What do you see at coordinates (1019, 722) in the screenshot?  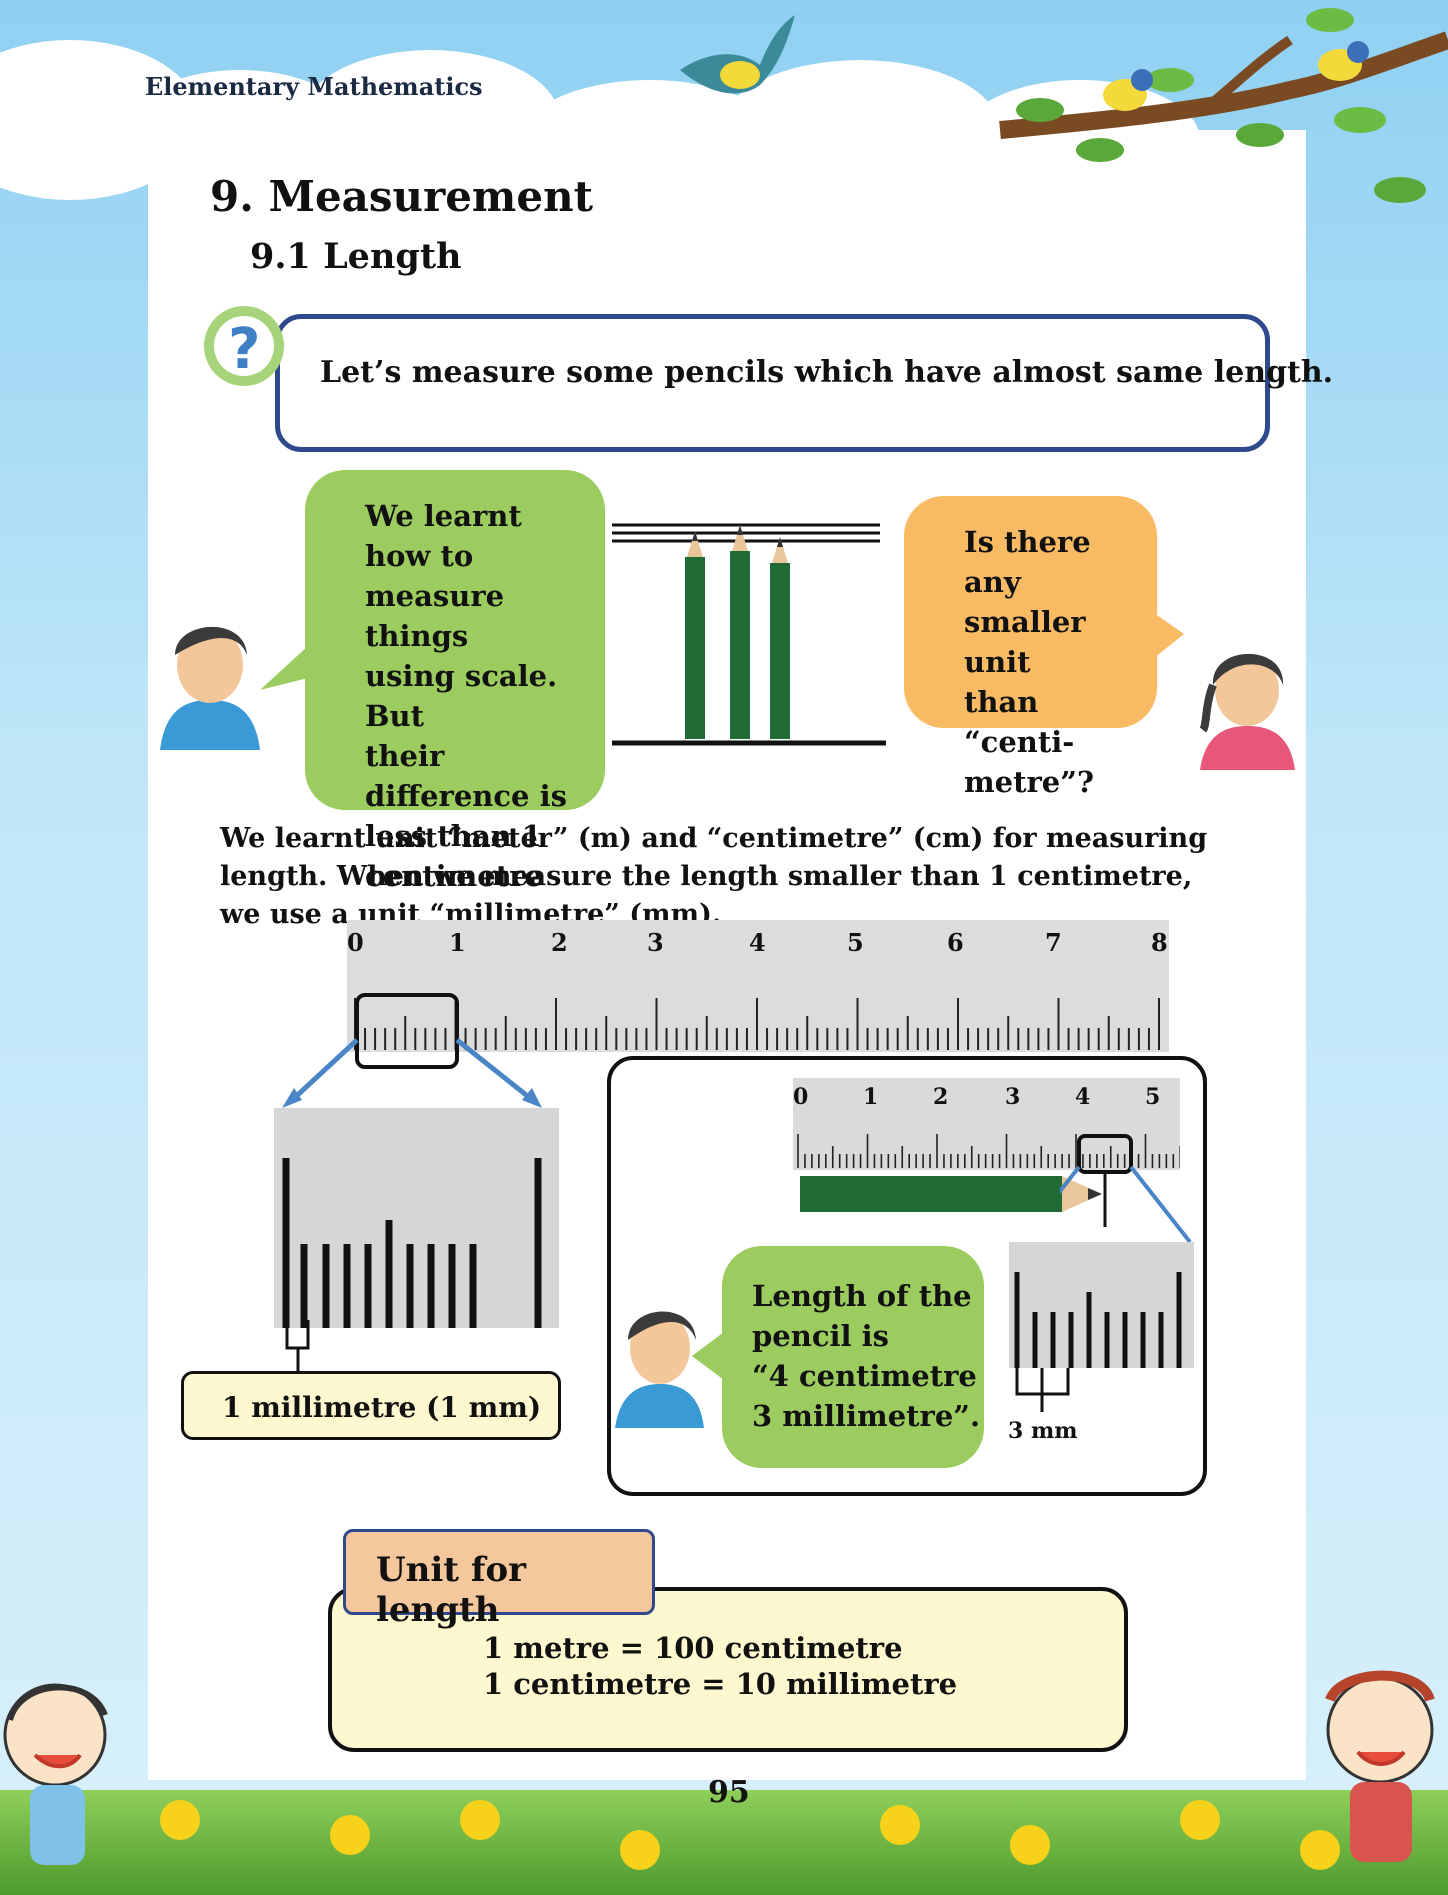 I see `bubble-line: than “centi-` at bounding box center [1019, 722].